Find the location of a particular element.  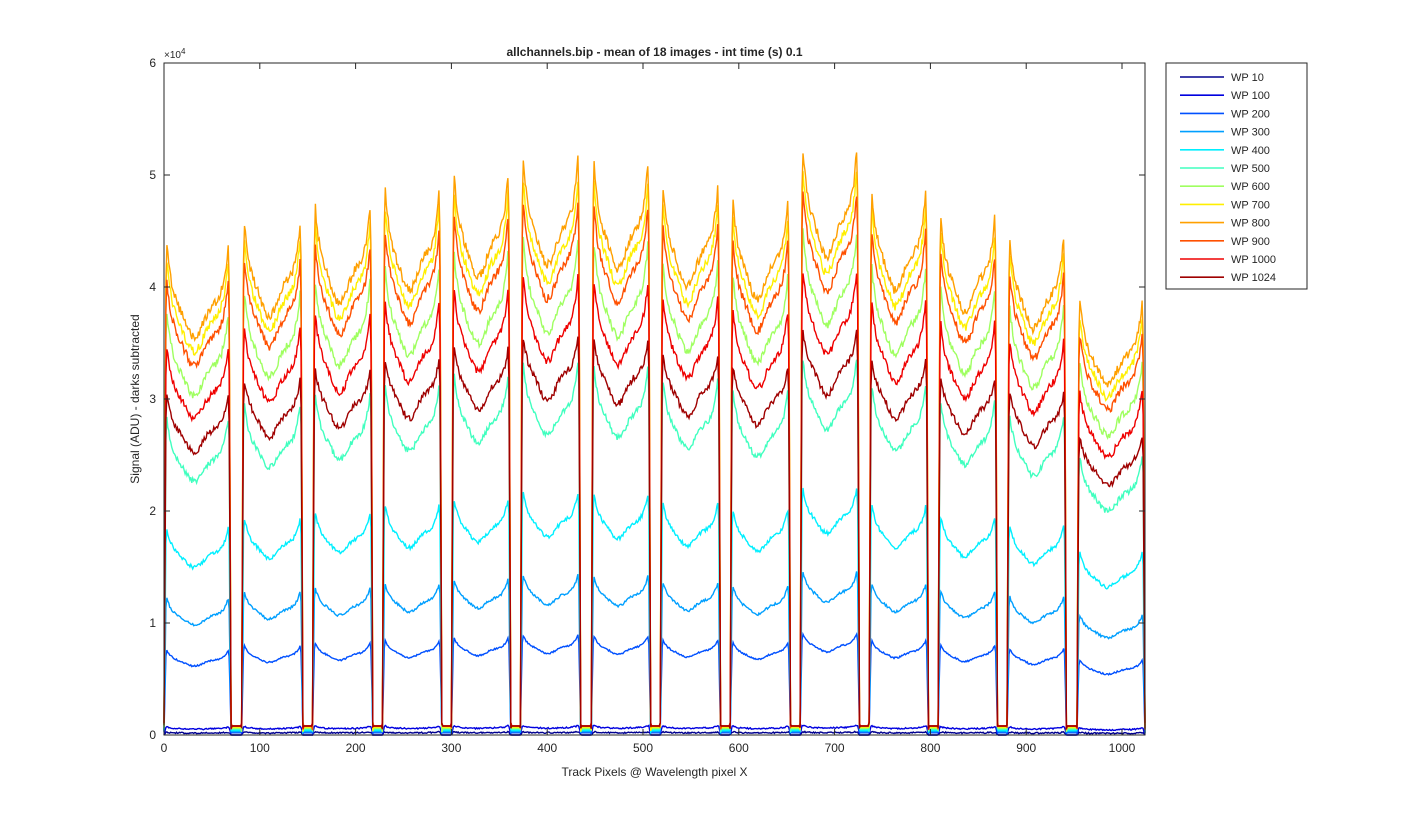

y-tick-label: 5 is located at coordinates (152, 175).